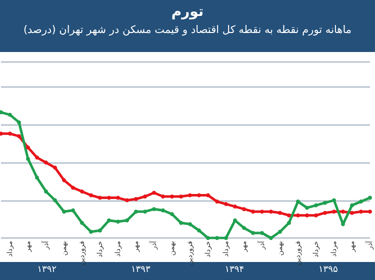 This screenshot has width=375, height=280. What do you see at coordinates (328, 270) in the screenshot?
I see `text: ۱۳۹۵` at bounding box center [328, 270].